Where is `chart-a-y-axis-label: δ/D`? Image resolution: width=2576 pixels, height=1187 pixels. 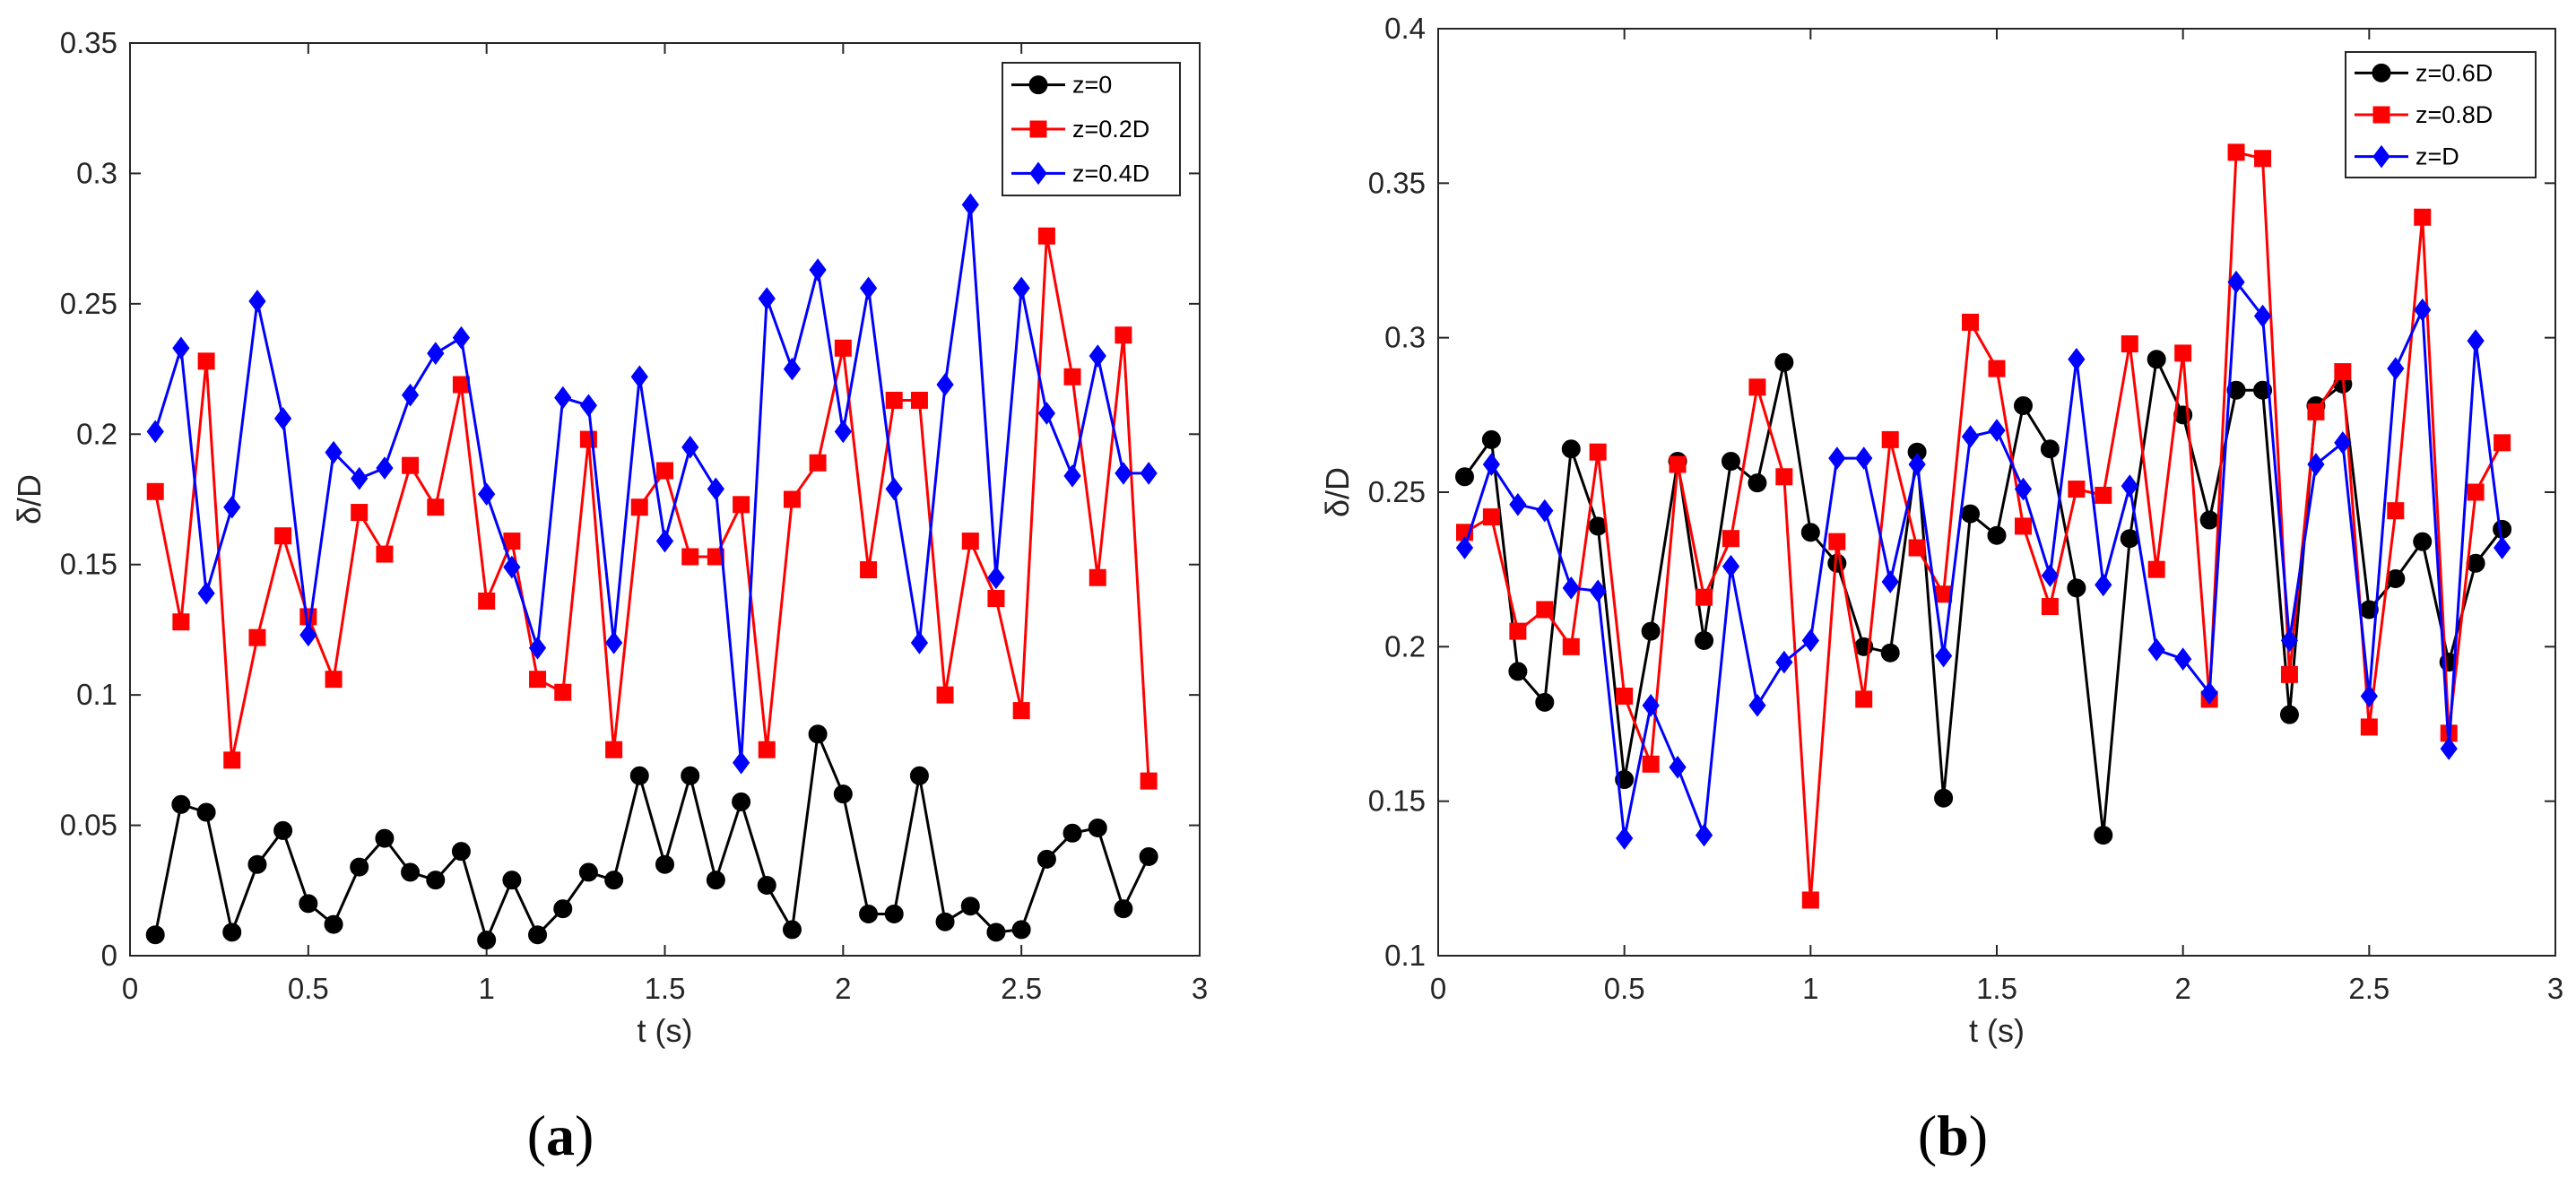
chart-a-y-axis-label: δ/D is located at coordinates (30, 499).